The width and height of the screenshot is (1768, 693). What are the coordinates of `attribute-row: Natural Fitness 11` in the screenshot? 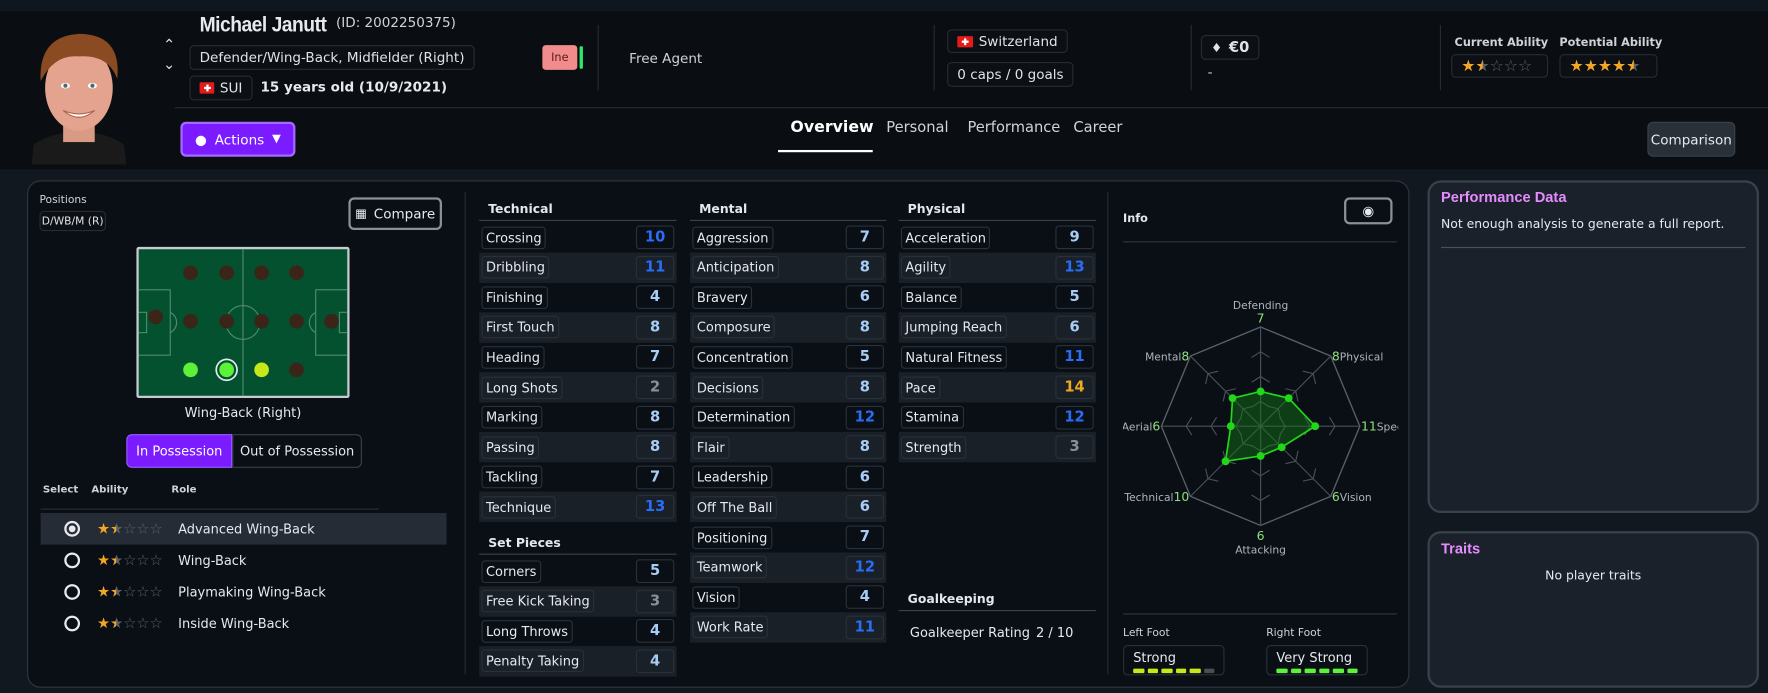 It's located at (997, 357).